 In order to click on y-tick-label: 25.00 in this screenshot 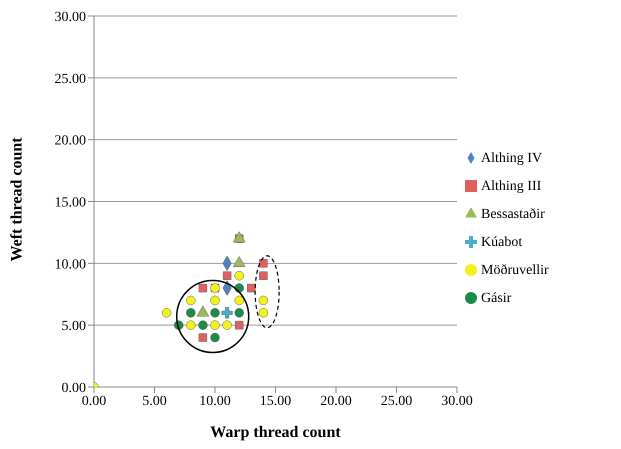, I will do `click(70, 79)`.